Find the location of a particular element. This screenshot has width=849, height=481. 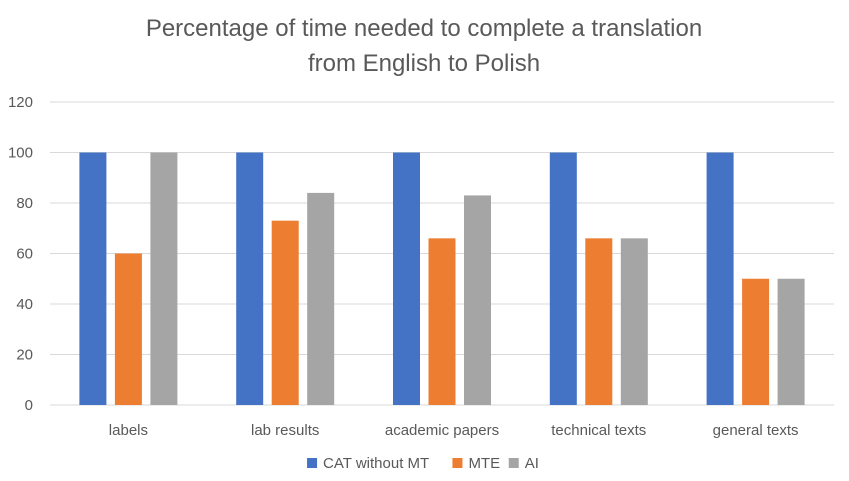

x-tick-label: general texts is located at coordinates (756, 430).